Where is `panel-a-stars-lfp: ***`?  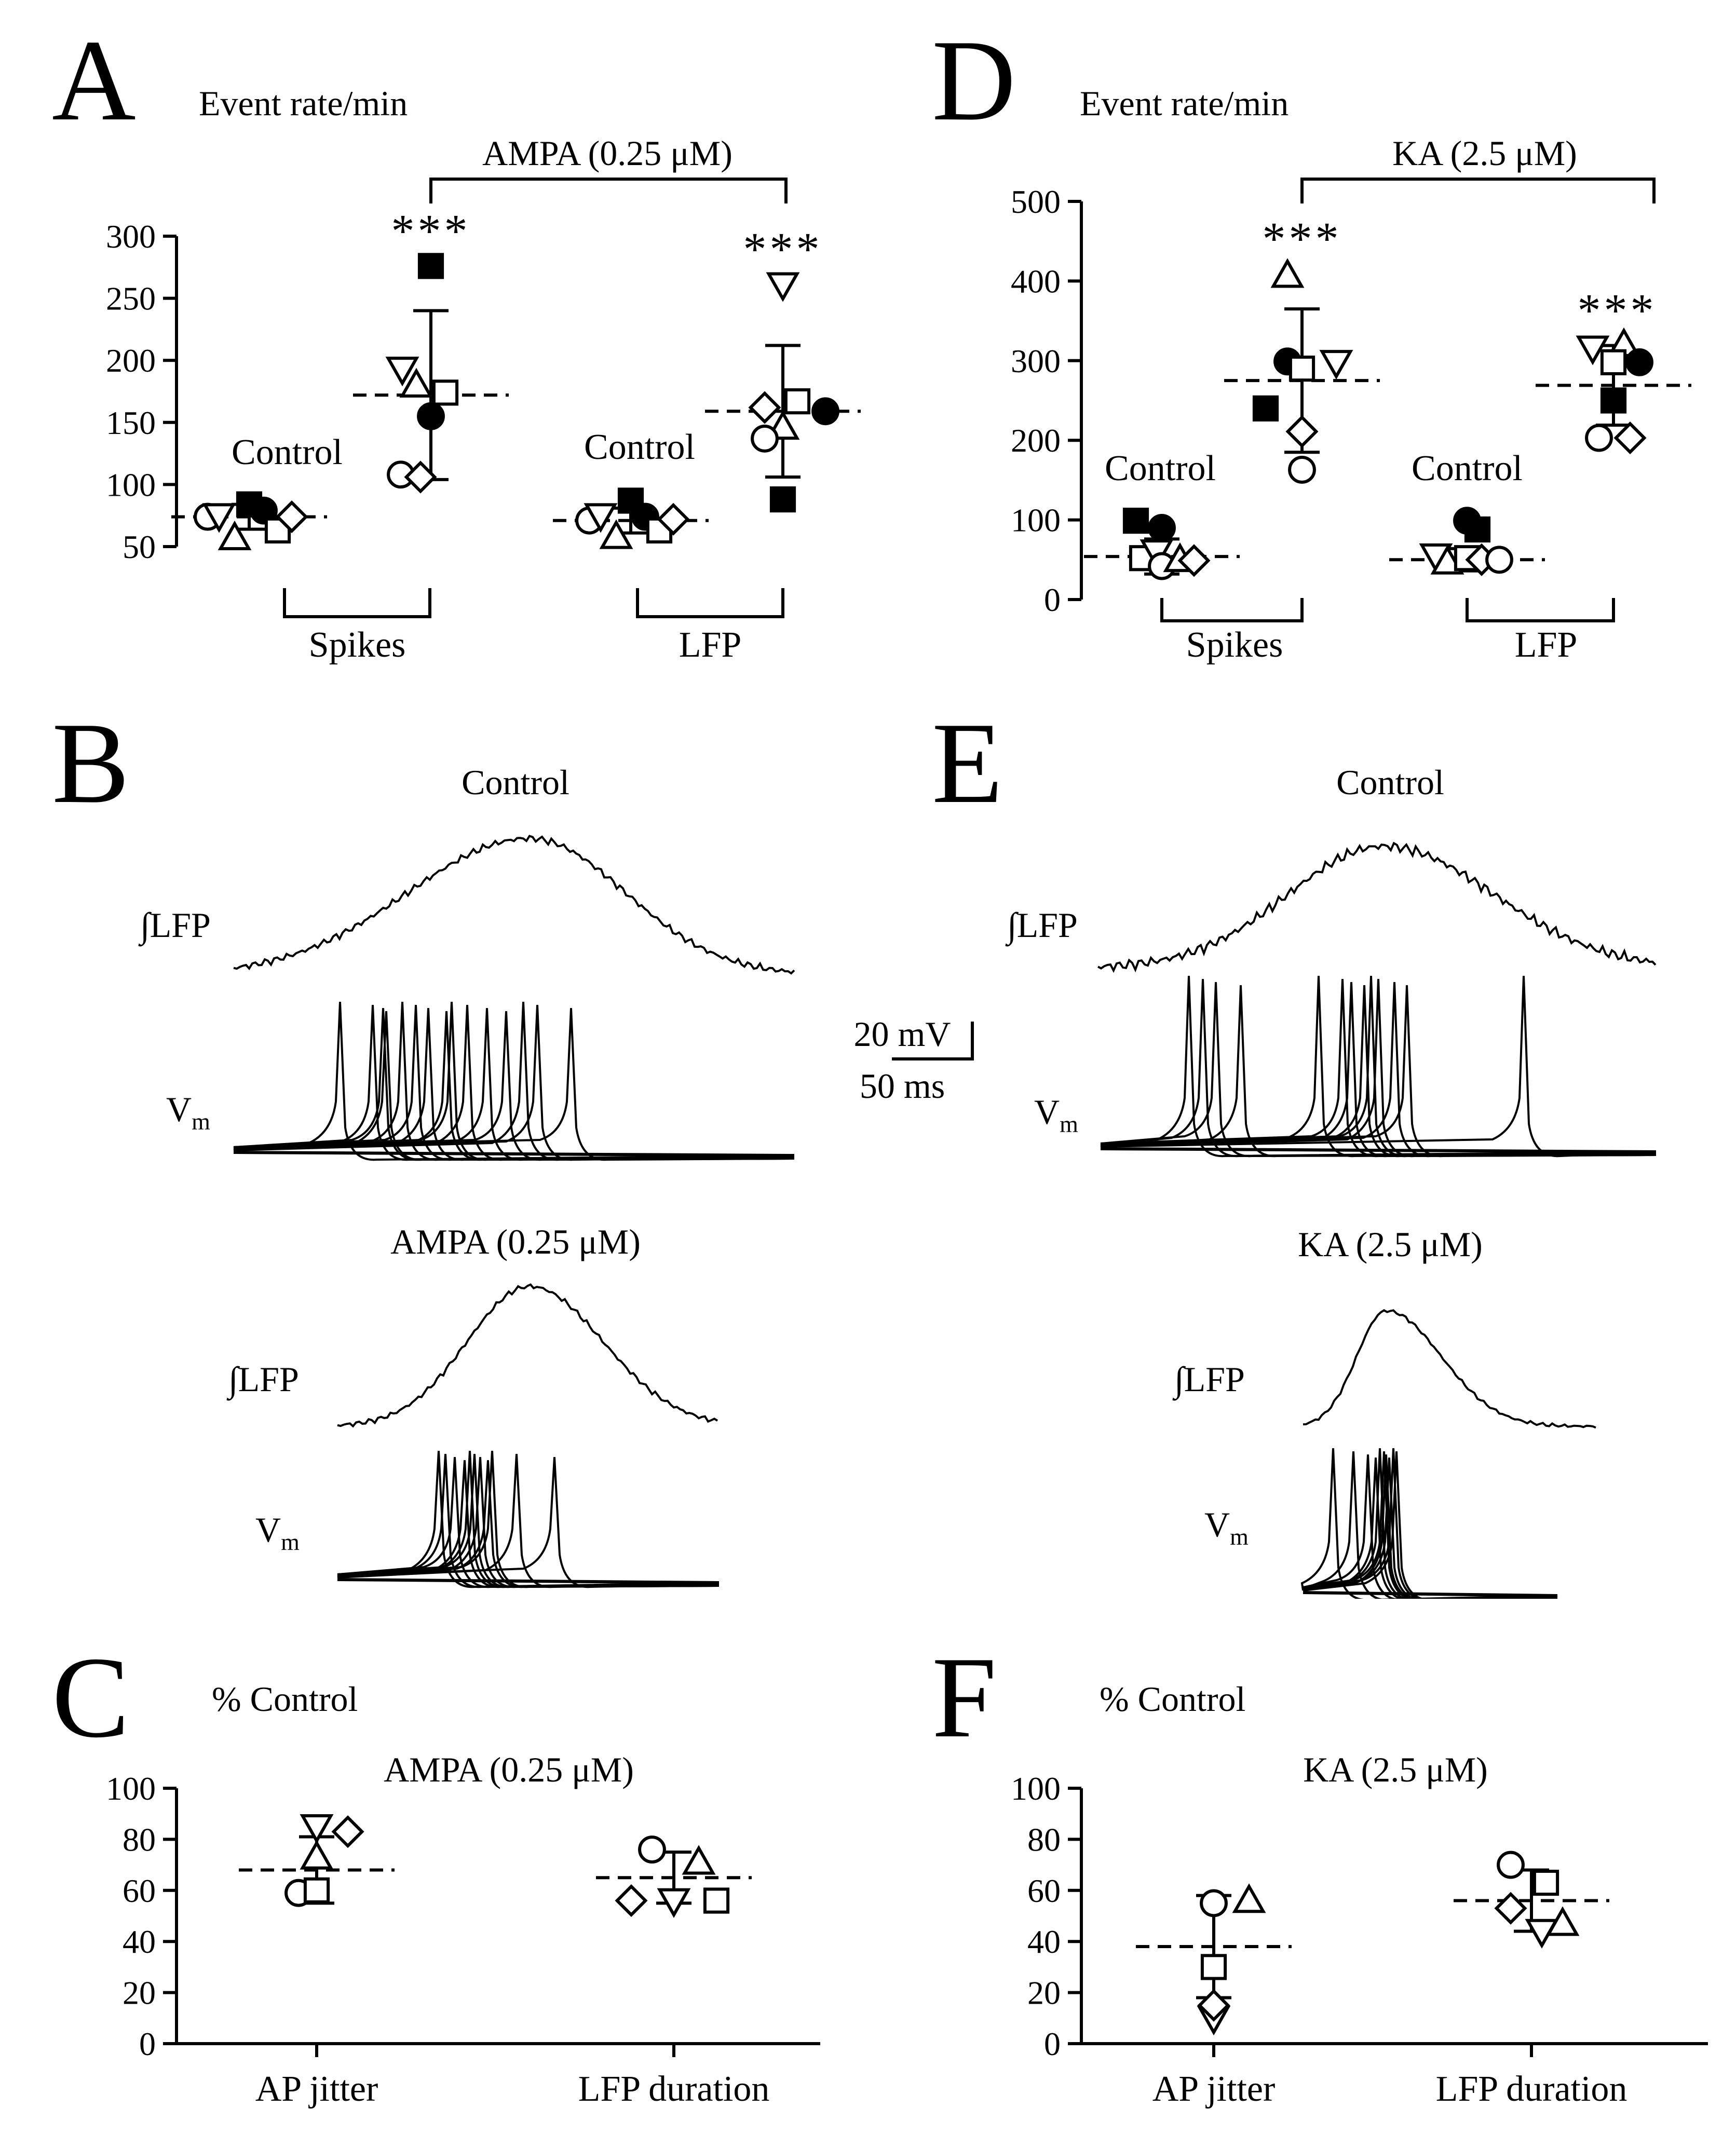 panel-a-stars-lfp: *** is located at coordinates (783, 249).